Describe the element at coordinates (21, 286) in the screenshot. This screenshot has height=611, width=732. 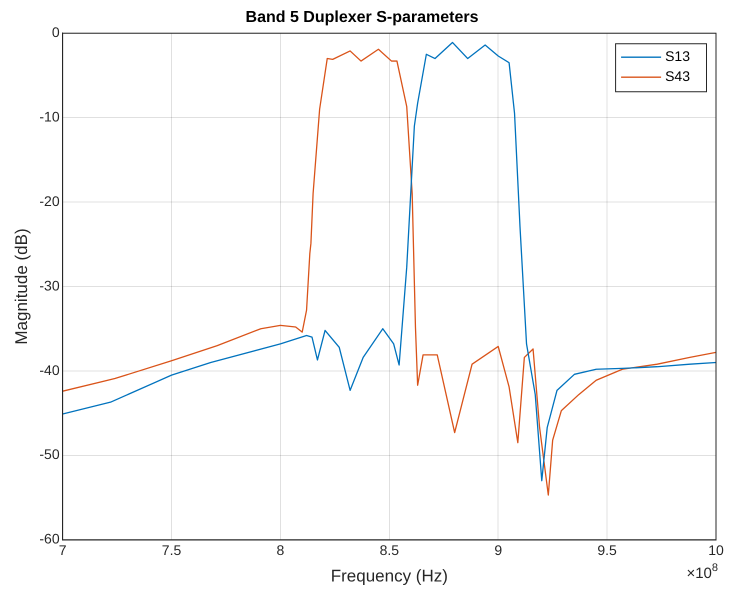
I see `y-axis-title: Magnitude (dB)` at that location.